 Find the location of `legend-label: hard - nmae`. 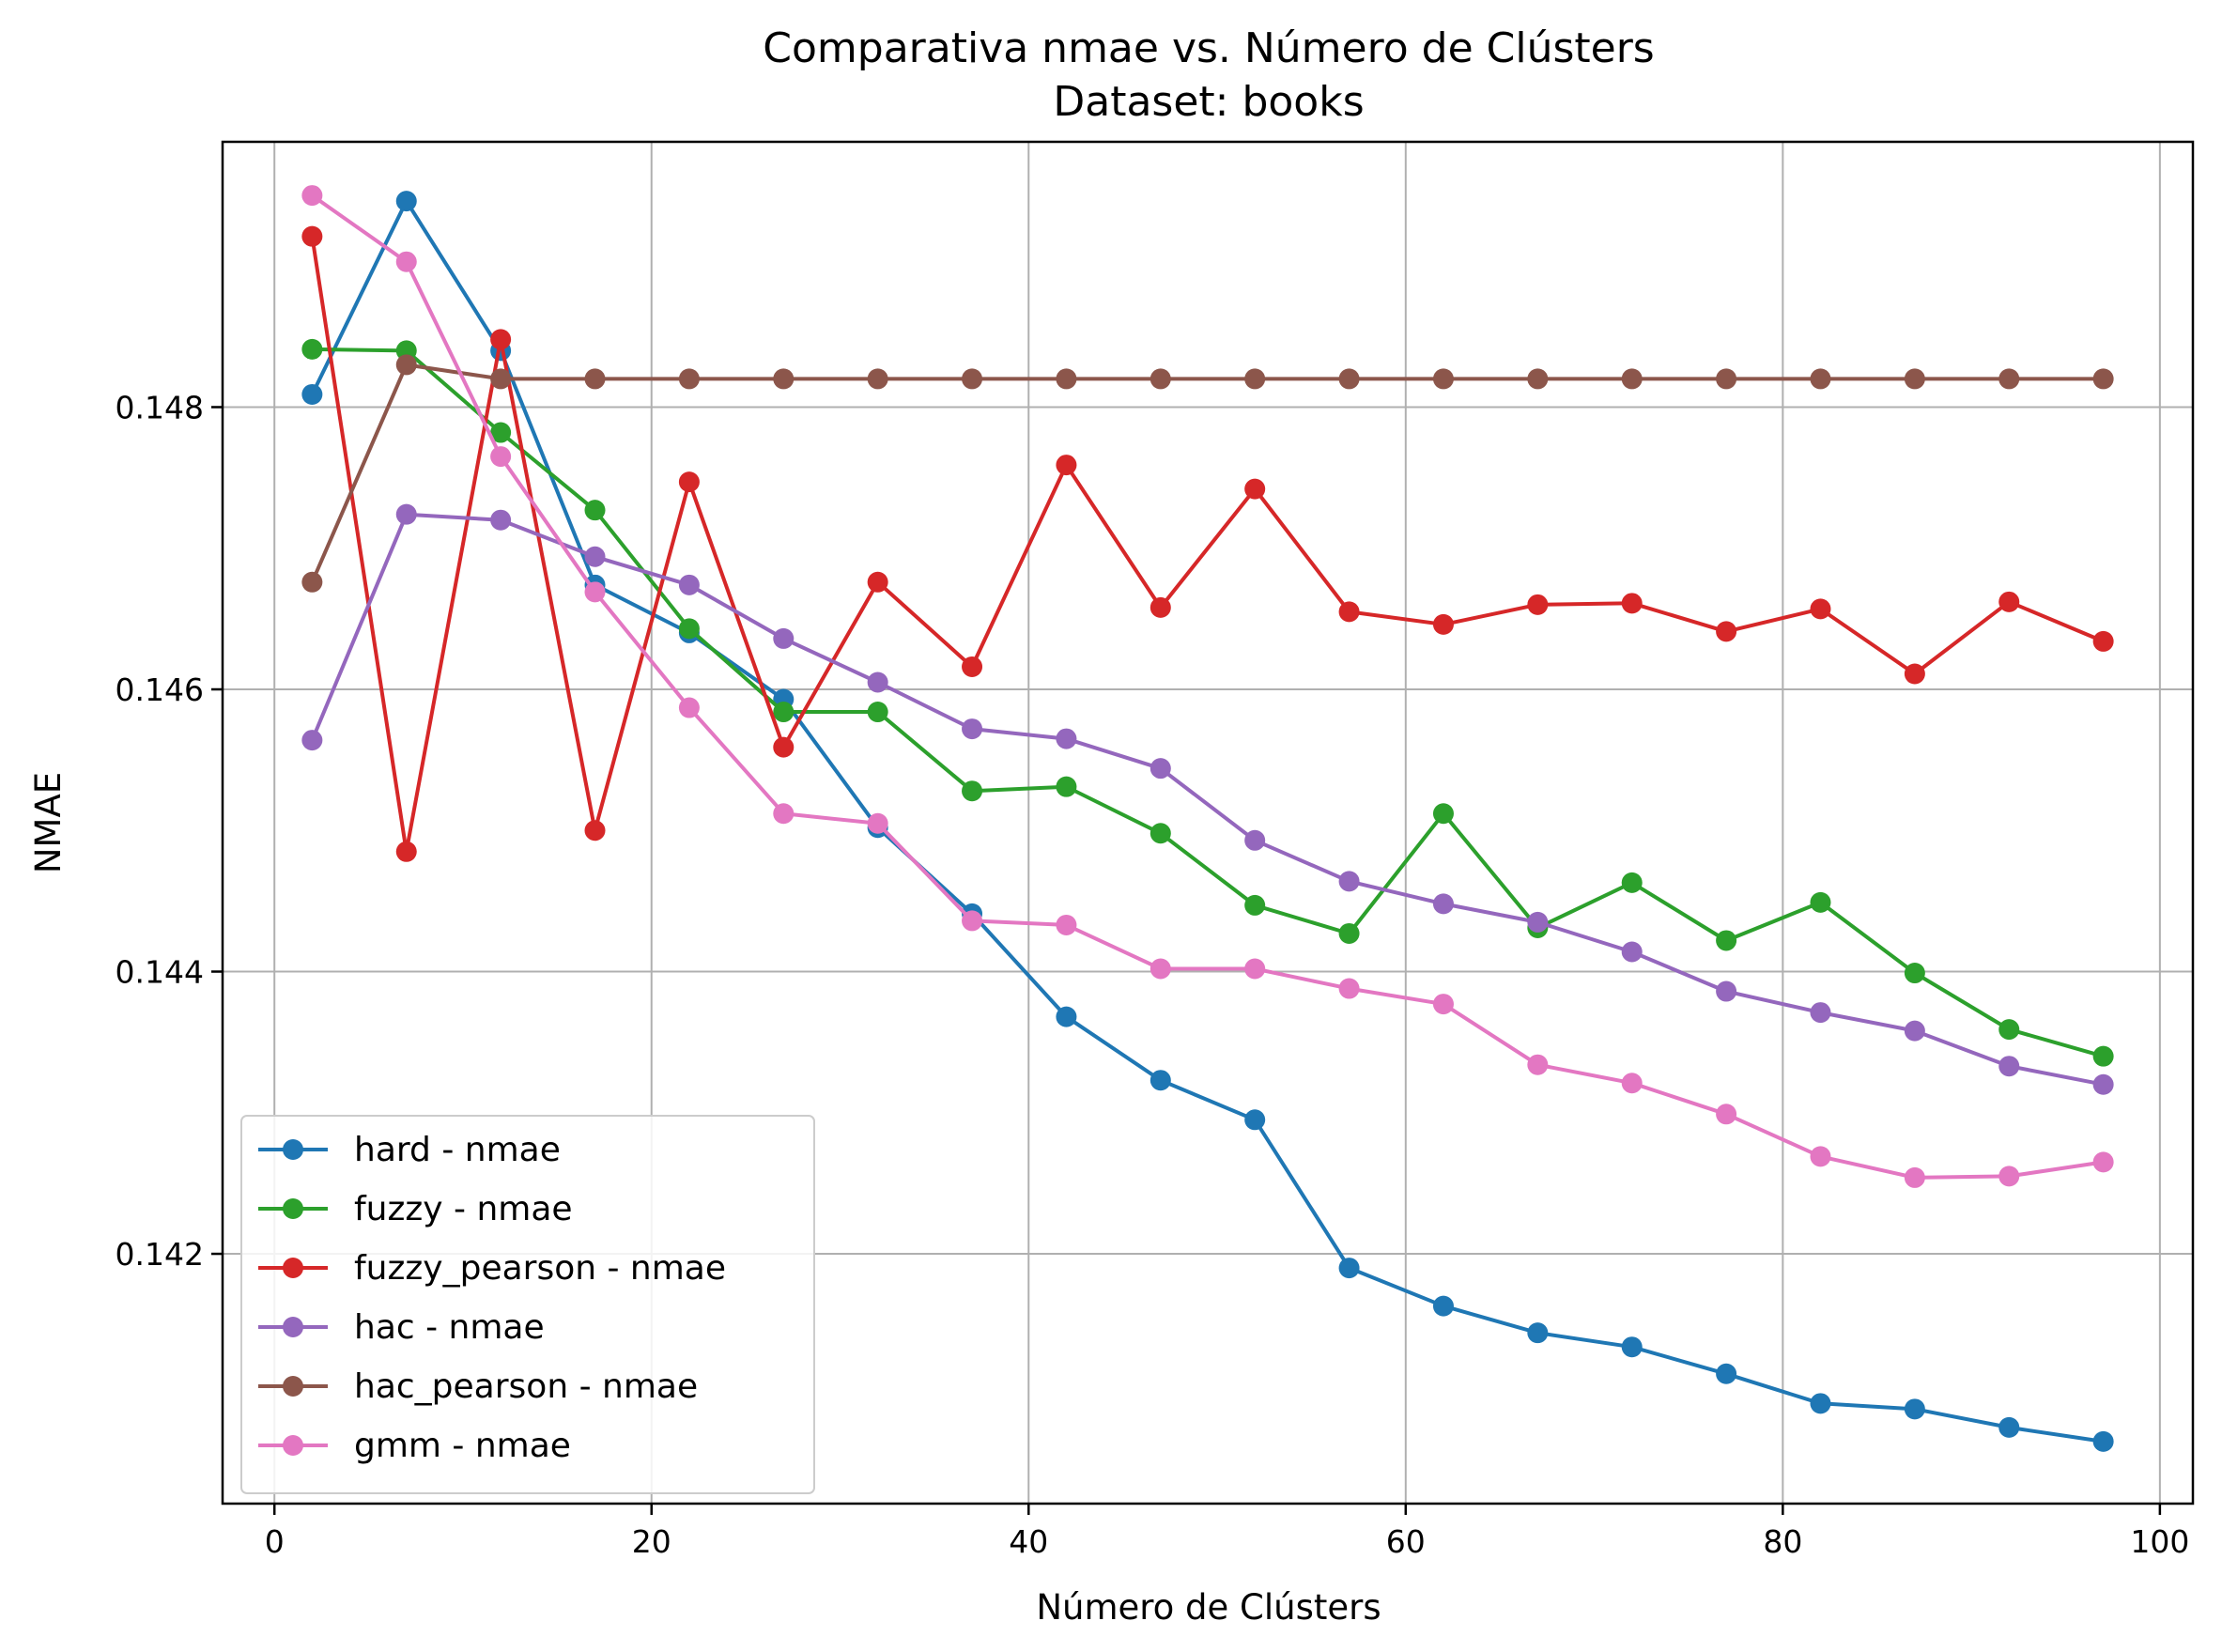

legend-label: hard - nmae is located at coordinates (457, 1150).